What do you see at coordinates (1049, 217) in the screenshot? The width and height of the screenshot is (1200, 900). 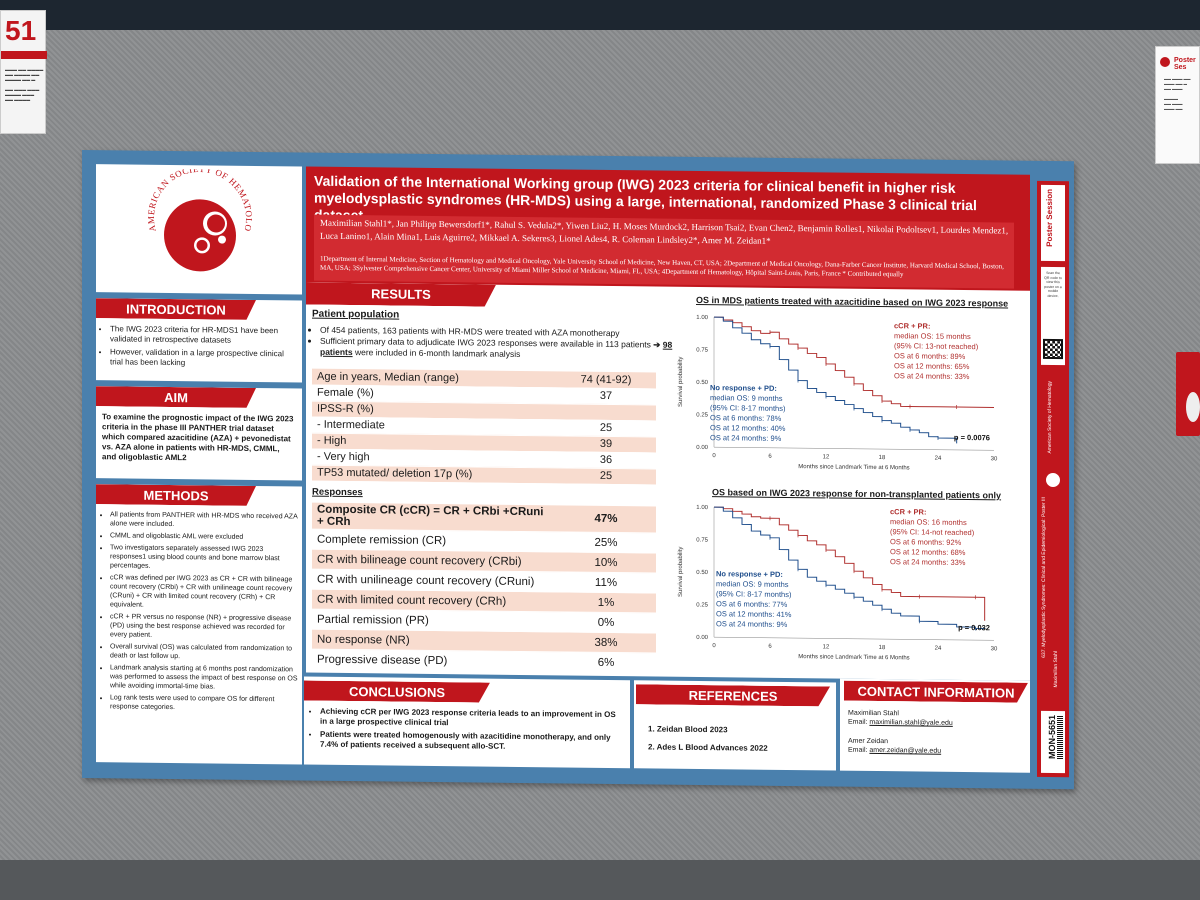 I see `strip-logo-text: Poster Session` at bounding box center [1049, 217].